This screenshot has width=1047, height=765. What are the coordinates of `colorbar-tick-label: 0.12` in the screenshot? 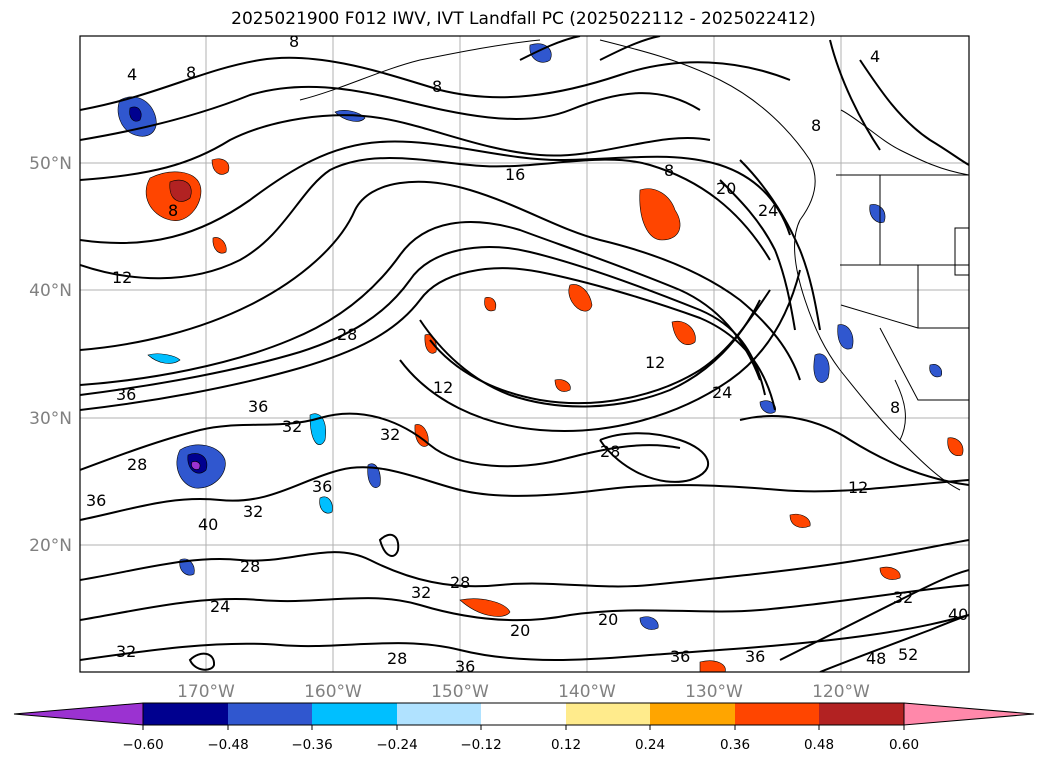 It's located at (566, 745).